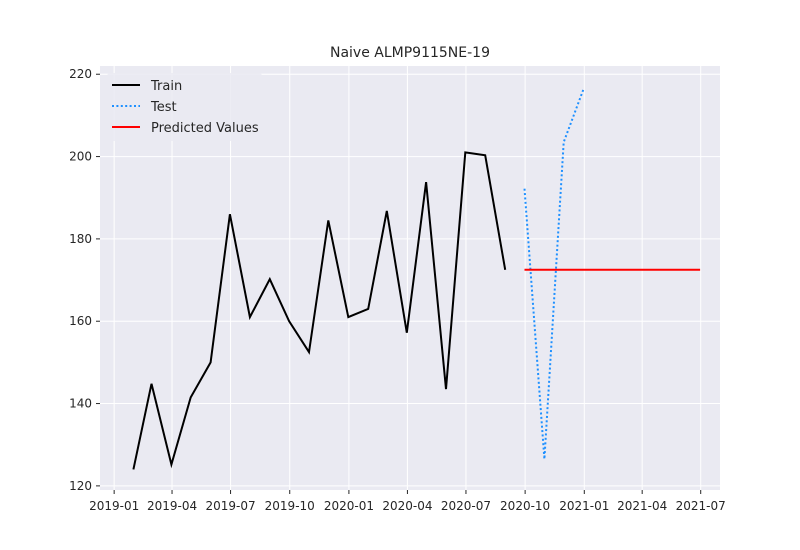  What do you see at coordinates (163, 107) in the screenshot?
I see `legend-label-test: Test` at bounding box center [163, 107].